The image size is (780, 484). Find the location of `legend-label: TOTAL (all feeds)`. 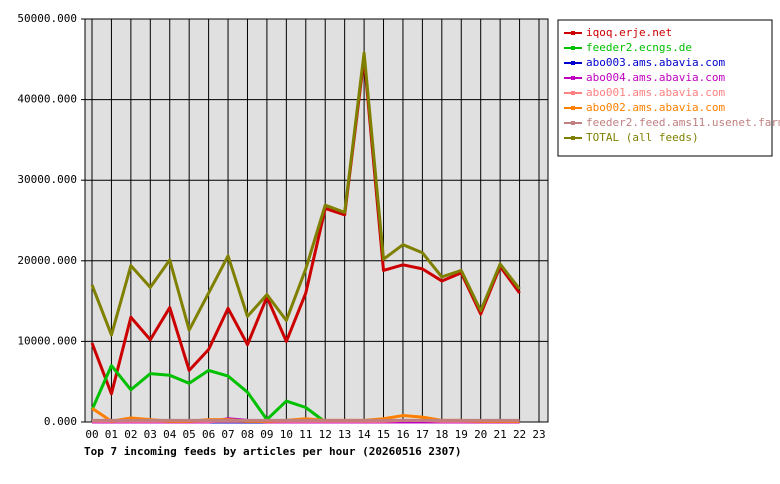

legend-label: TOTAL (all feeds) is located at coordinates (642, 137).